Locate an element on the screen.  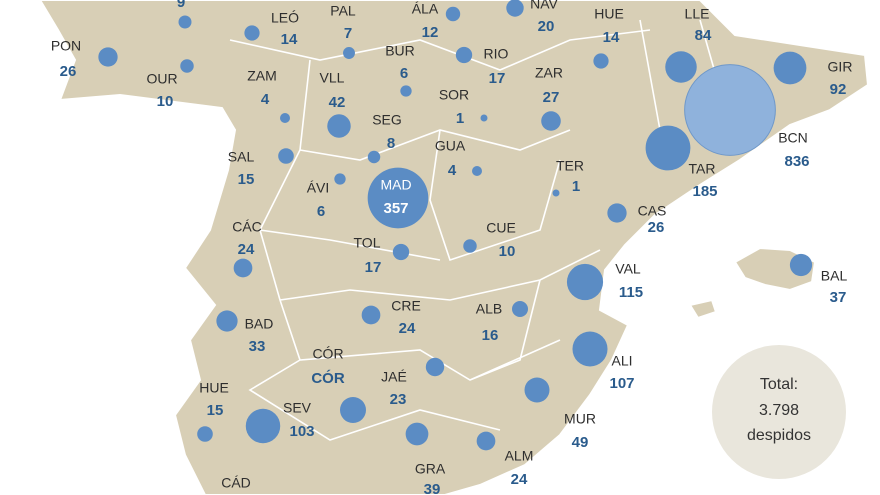
province-label: CRE is located at coordinates (406, 306).